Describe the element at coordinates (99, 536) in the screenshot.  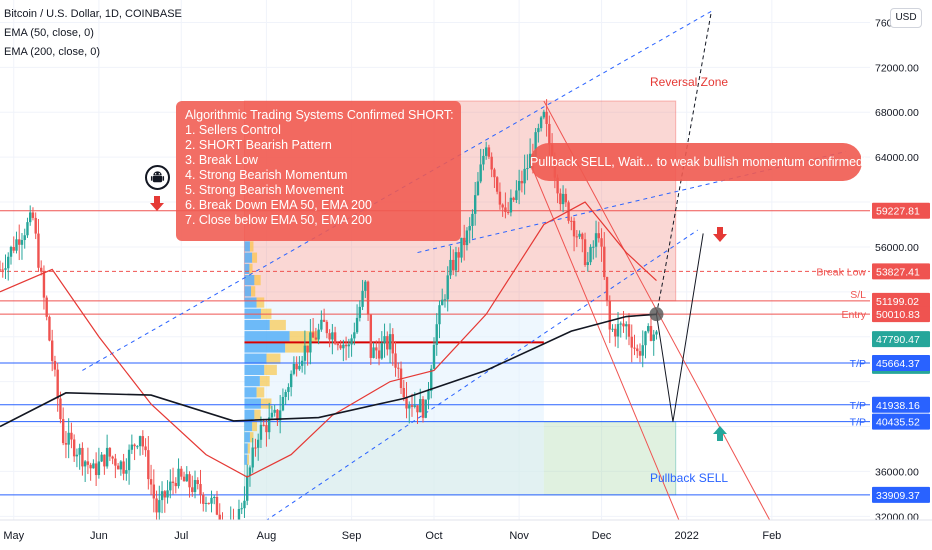
I see `time-tick-label: Jun` at that location.